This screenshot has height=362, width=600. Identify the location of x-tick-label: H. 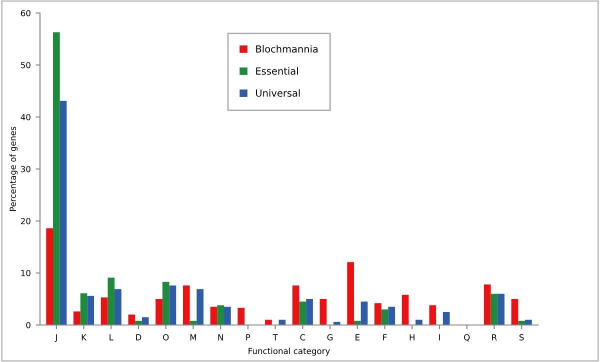
(412, 337).